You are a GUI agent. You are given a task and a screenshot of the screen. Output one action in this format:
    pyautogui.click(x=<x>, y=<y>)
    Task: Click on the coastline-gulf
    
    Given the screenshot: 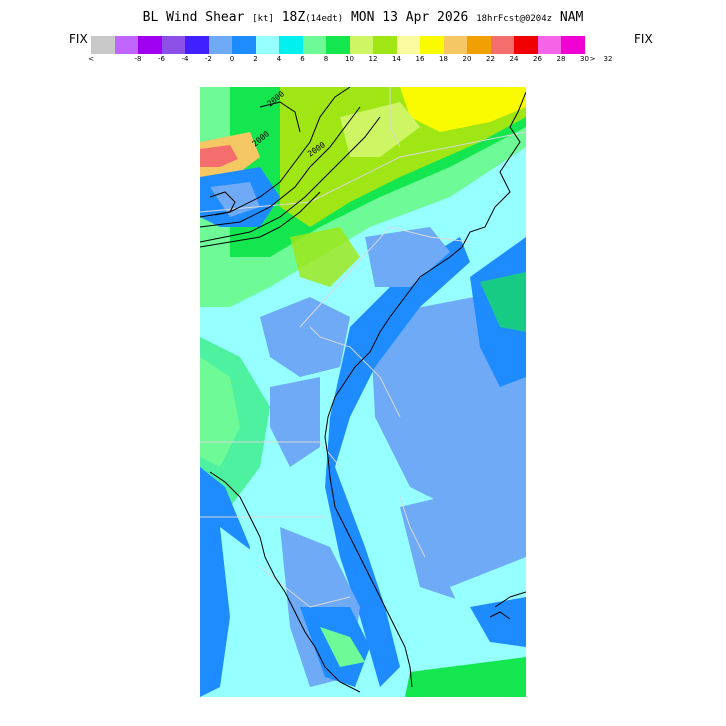 What is the action you would take?
    pyautogui.click(x=285, y=582)
    